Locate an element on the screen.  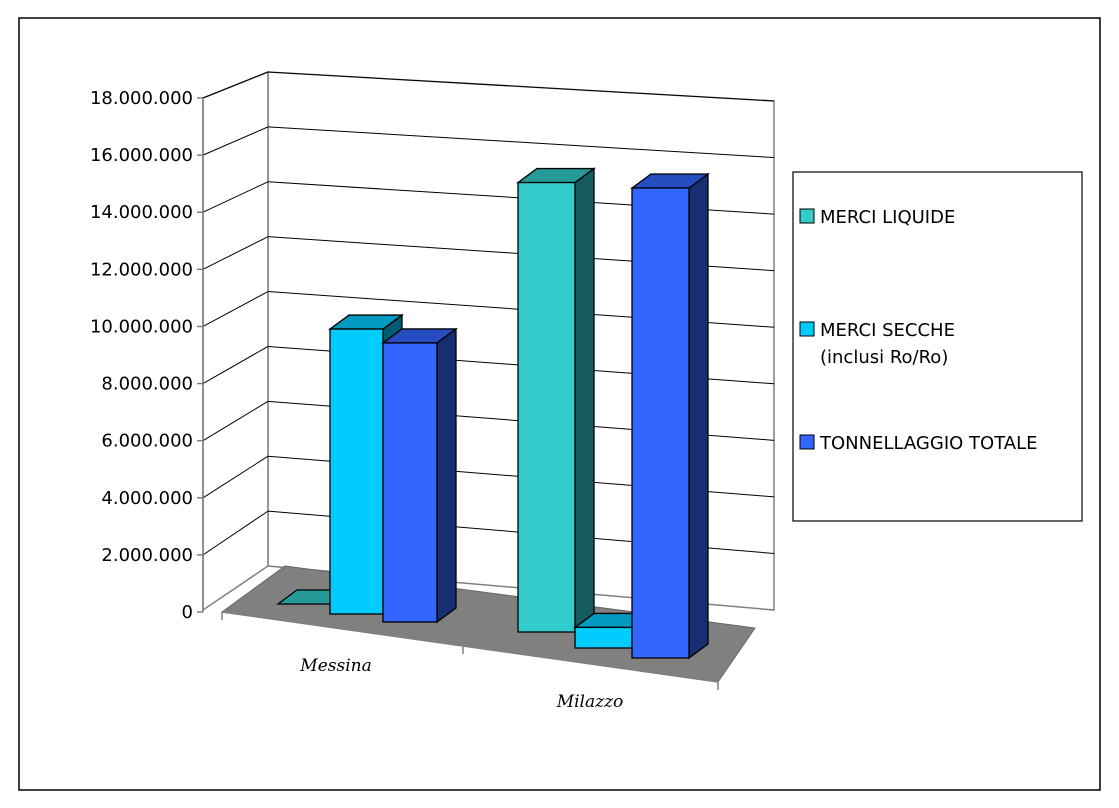
y-tick-label: 2.000.000 is located at coordinates (147, 555).